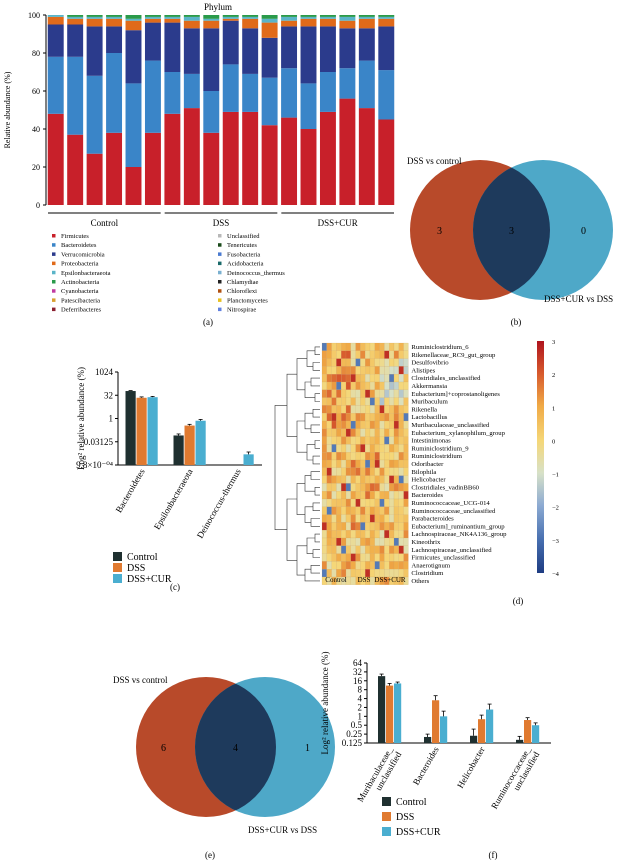 This screenshot has width=623, height=864. What do you see at coordinates (218, 7) in the screenshot?
I see `chart-title: Phylum` at bounding box center [218, 7].